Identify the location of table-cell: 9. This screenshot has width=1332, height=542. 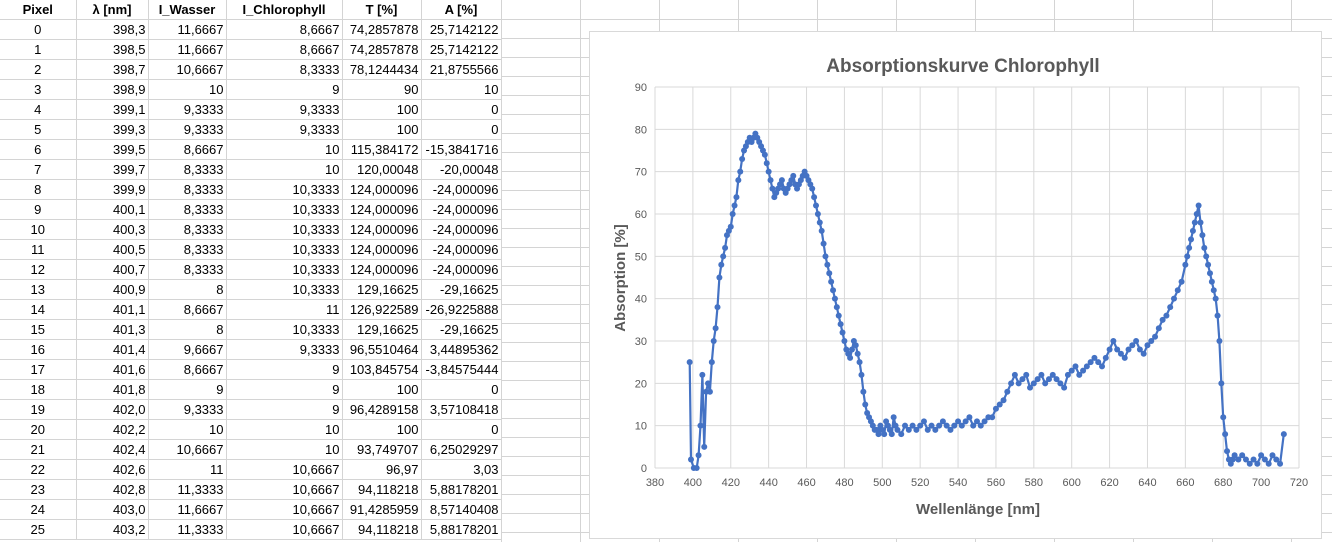
(284, 369).